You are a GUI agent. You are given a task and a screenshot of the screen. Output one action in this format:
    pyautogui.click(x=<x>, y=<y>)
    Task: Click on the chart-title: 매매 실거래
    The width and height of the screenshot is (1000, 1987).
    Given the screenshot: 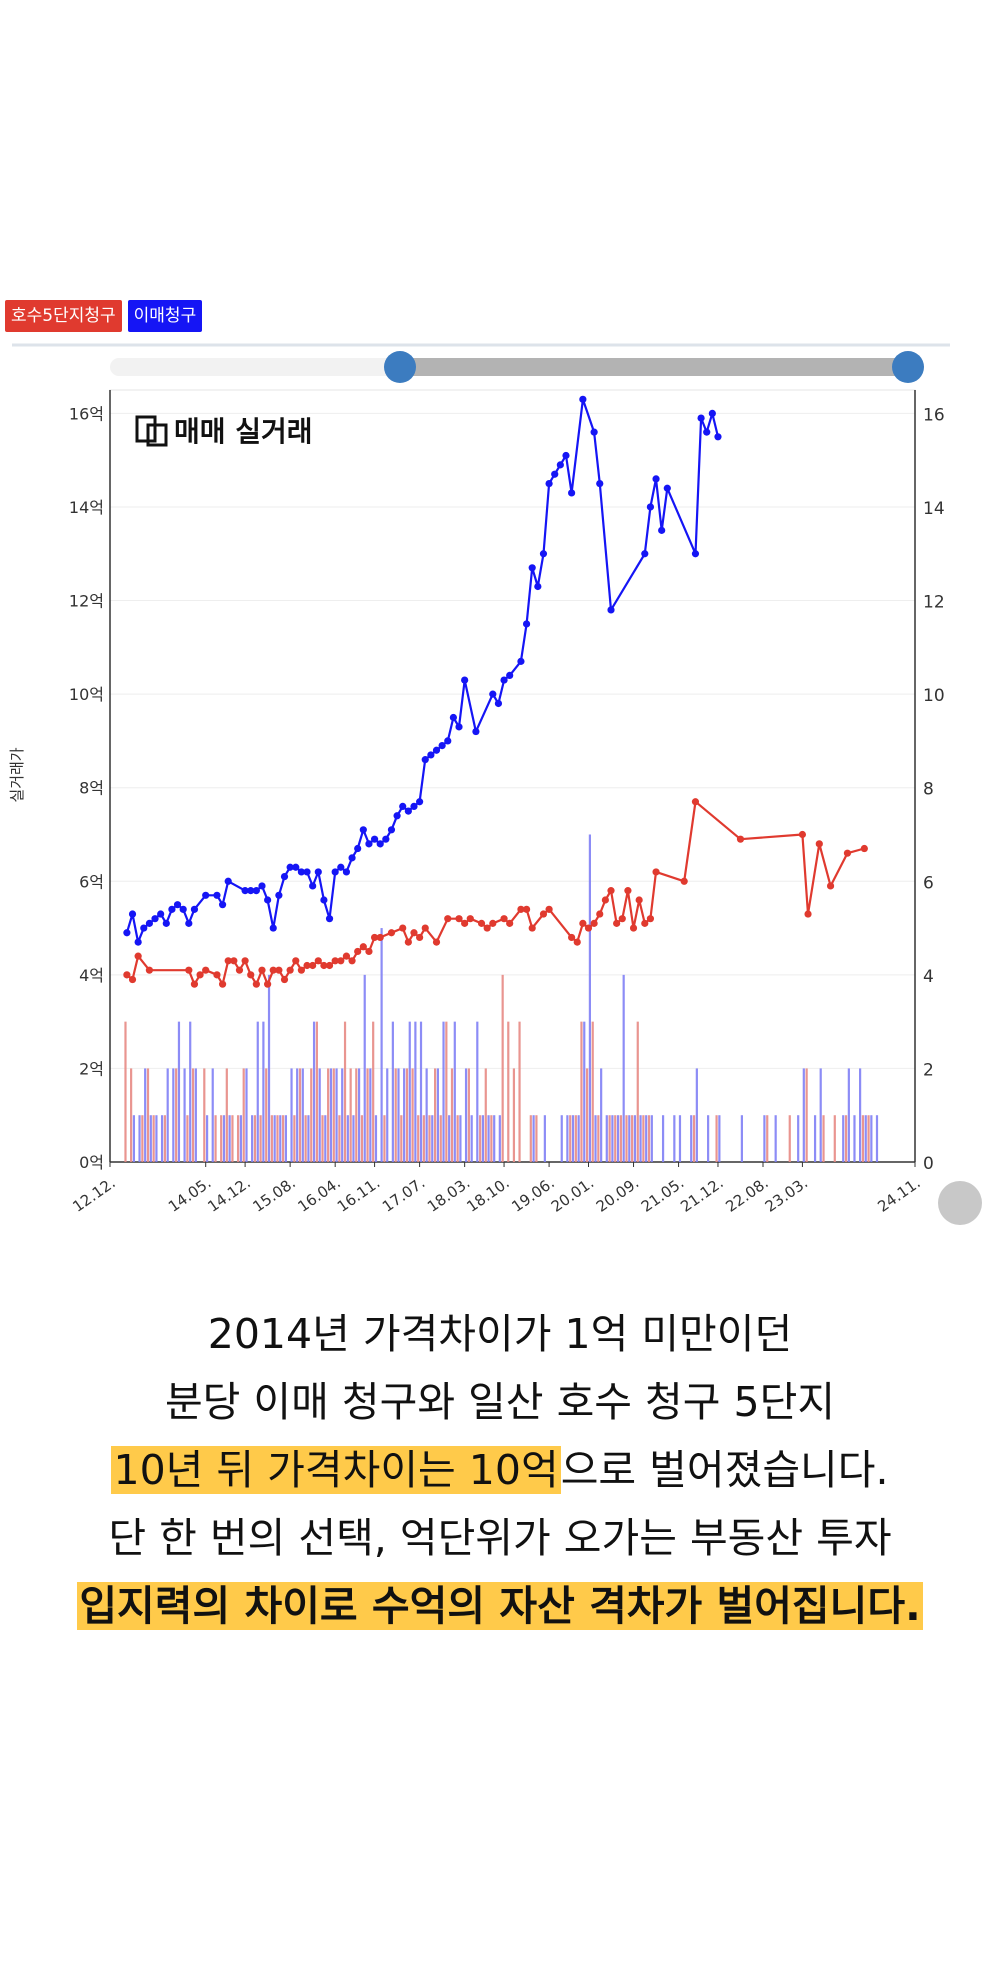 What is the action you would take?
    pyautogui.click(x=243, y=431)
    